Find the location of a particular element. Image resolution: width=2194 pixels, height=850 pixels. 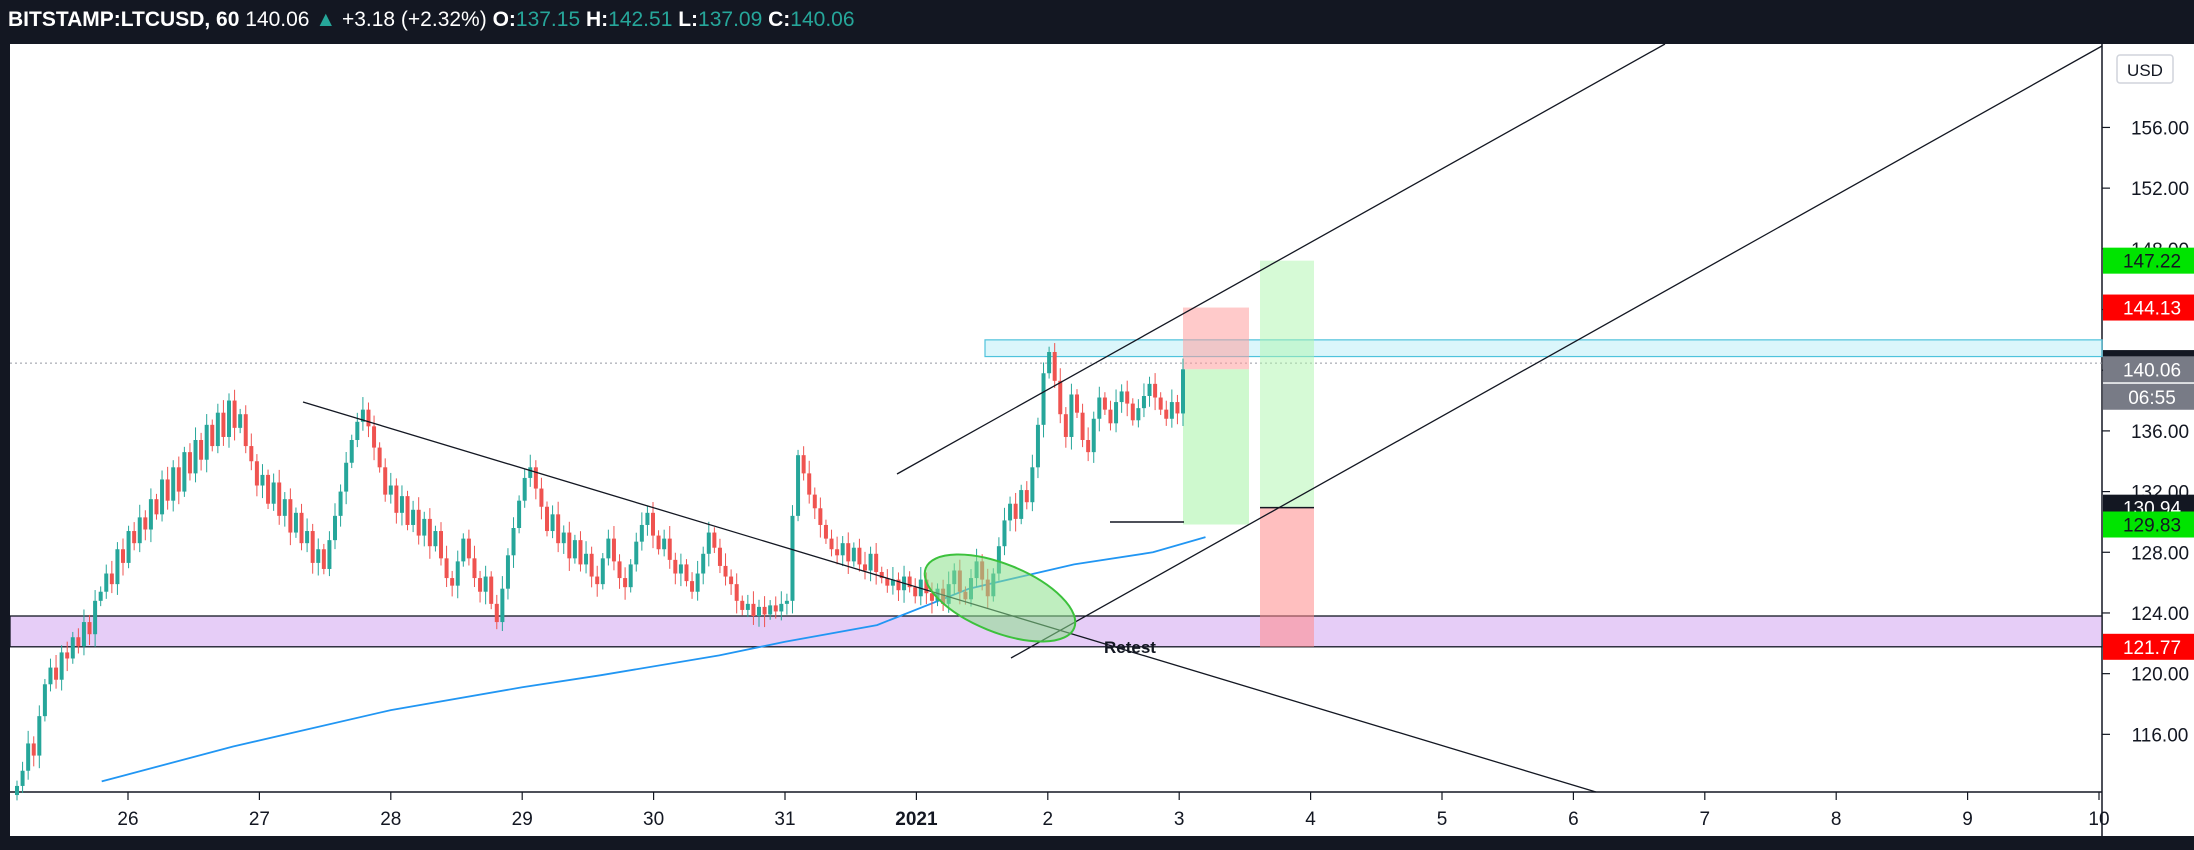

position-a-target is located at coordinates (1216, 447).